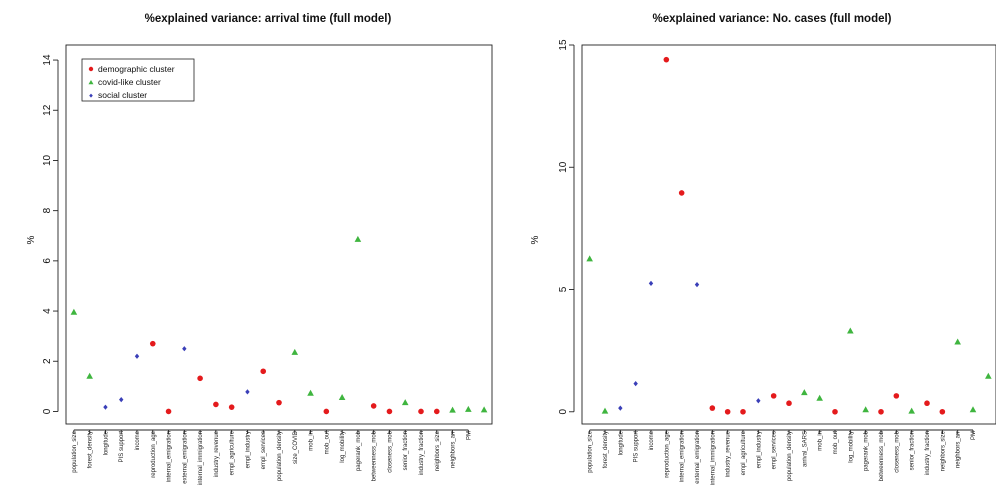 This screenshot has width=996, height=495. Describe the element at coordinates (75, 451) in the screenshot. I see `x-tick-label: population_size` at that location.